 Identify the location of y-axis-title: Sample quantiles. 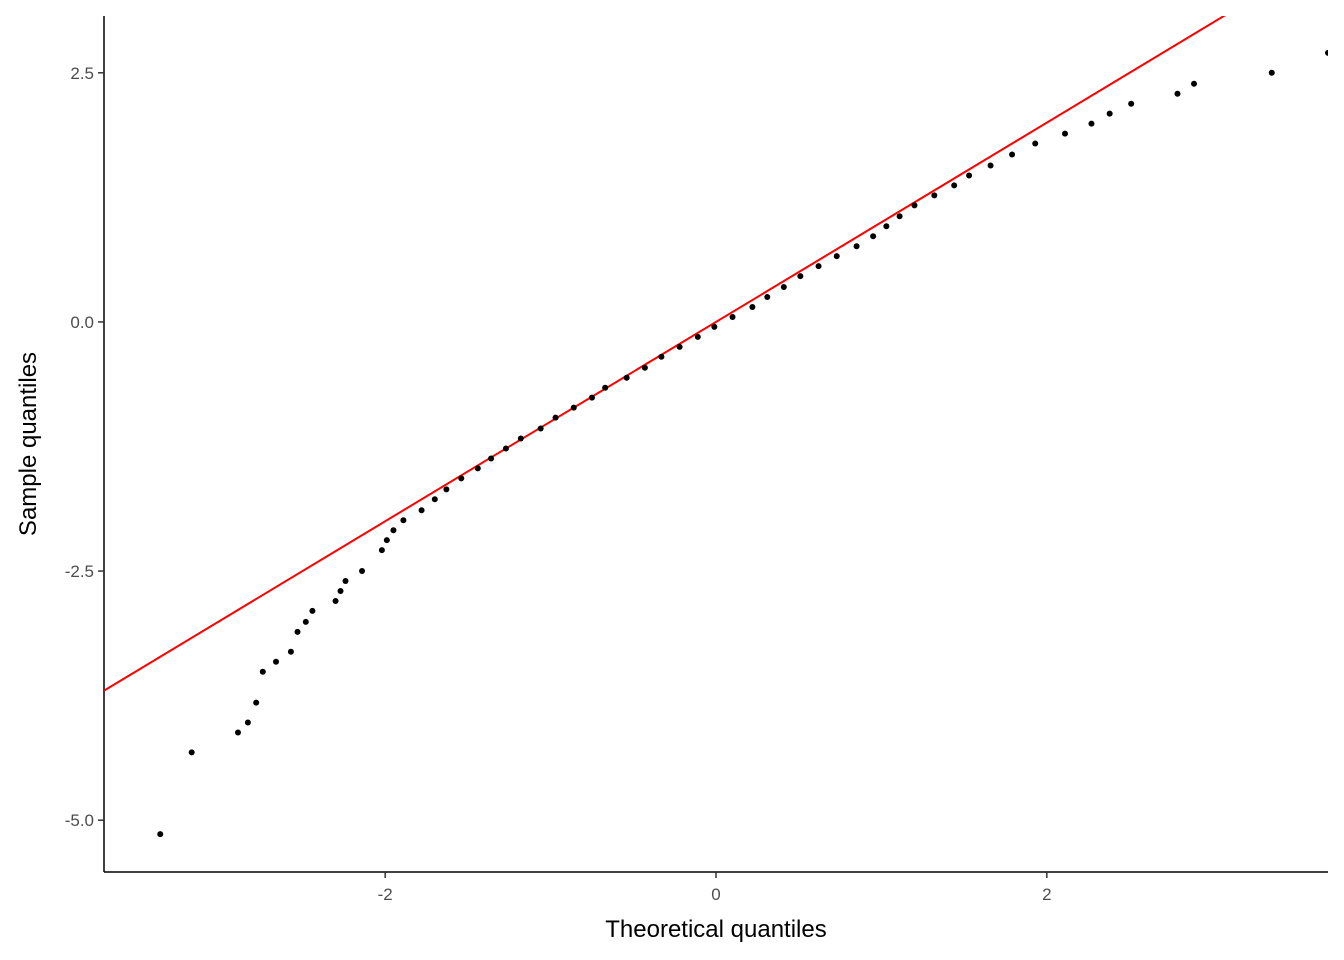
(28, 444).